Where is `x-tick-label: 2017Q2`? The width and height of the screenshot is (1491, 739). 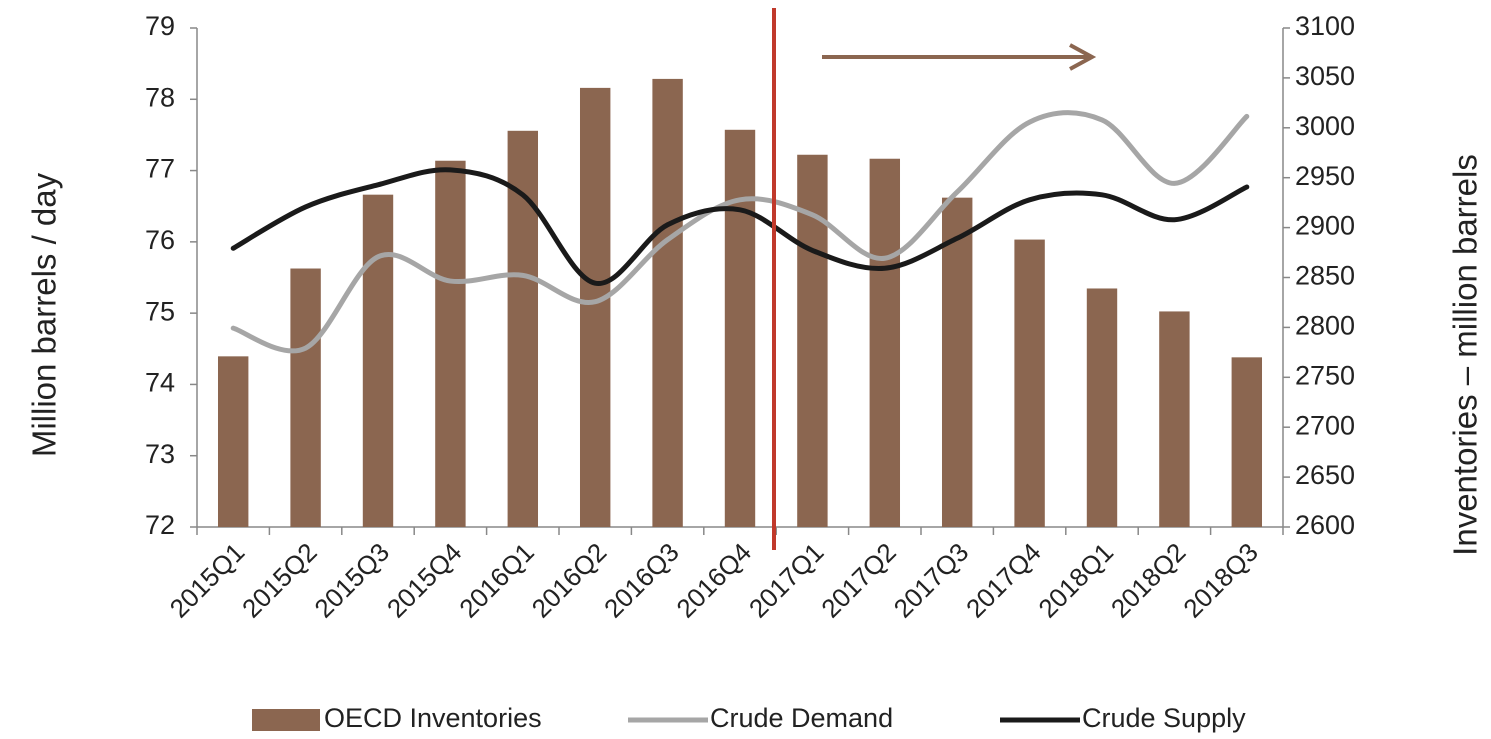
x-tick-label: 2017Q2 is located at coordinates (858, 580).